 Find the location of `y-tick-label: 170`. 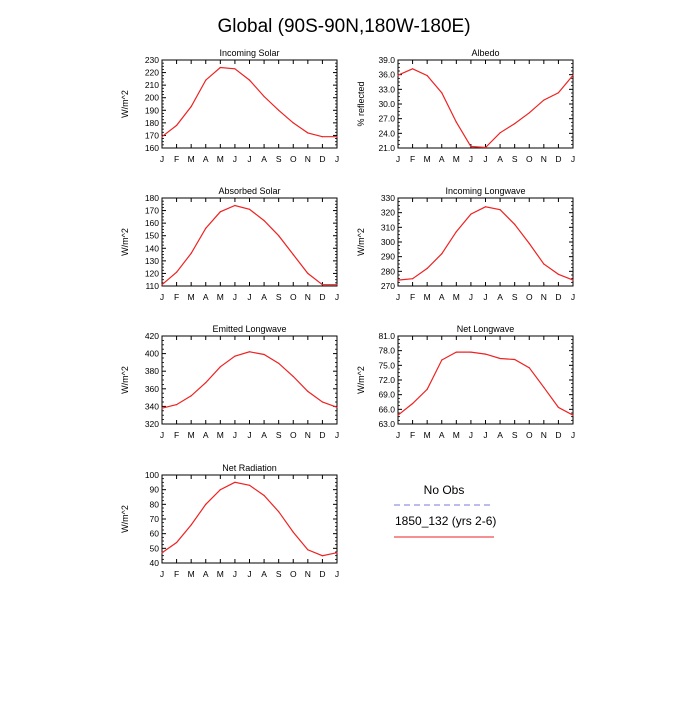

y-tick-label: 170 is located at coordinates (152, 135).